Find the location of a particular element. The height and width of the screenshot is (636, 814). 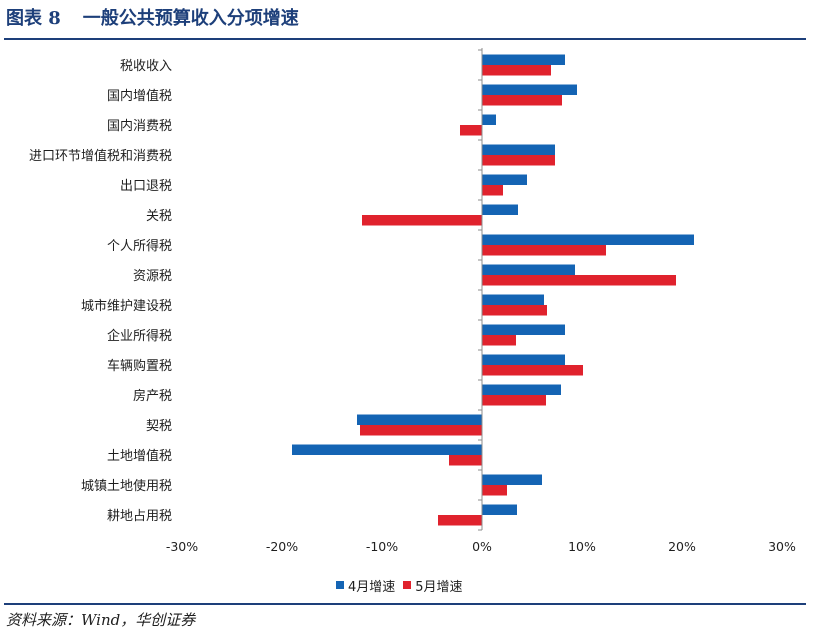

category-label: 出口退税 is located at coordinates (146, 186).